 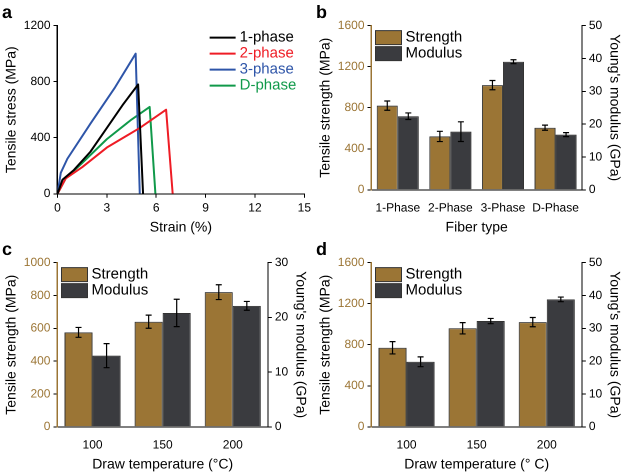 I want to click on x-tick-label: 12, so click(x=255, y=207).